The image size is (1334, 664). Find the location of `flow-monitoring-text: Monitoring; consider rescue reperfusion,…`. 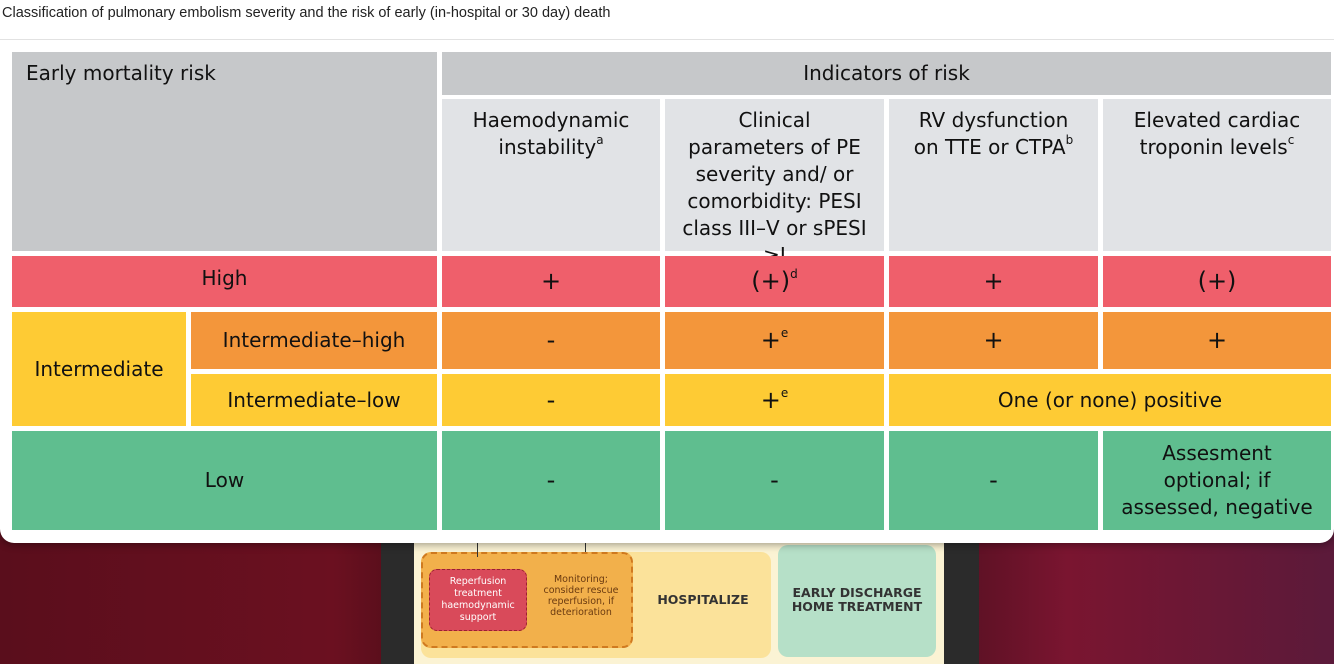

flow-monitoring-text: Monitoring; consider rescue reperfusion,… is located at coordinates (581, 596).